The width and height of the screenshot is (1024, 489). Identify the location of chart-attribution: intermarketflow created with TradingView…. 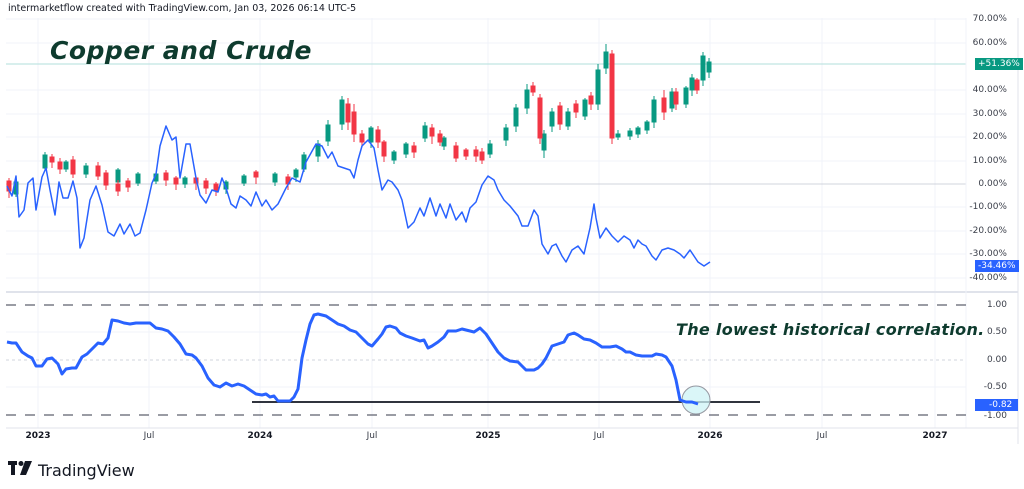
(182, 8).